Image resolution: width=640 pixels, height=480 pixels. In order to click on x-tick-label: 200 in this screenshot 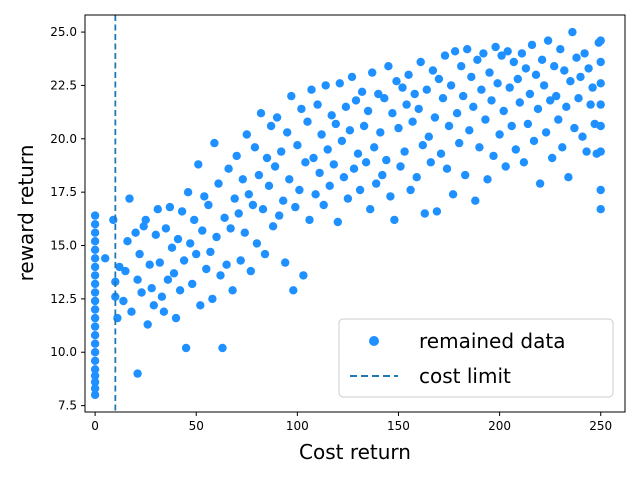, I will do `click(499, 426)`.